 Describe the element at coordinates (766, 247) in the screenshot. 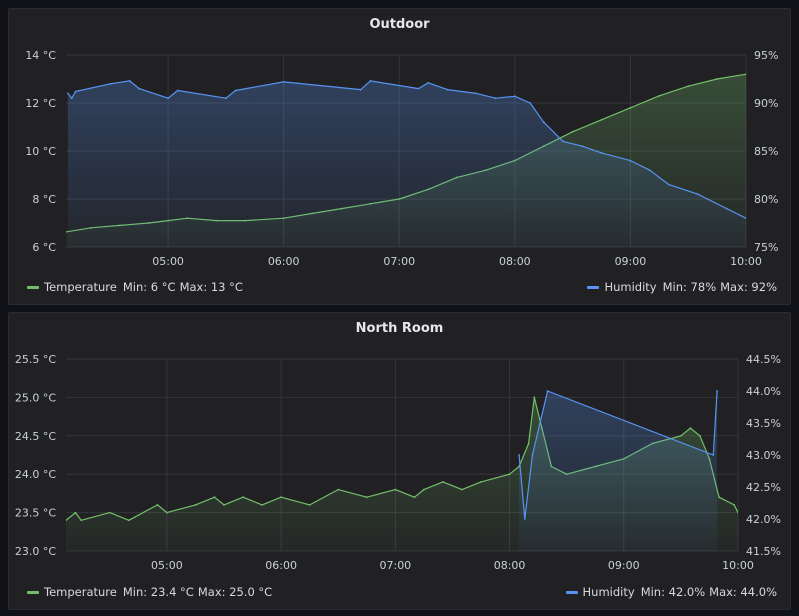

I see `y-right-tick-label: 75%` at that location.